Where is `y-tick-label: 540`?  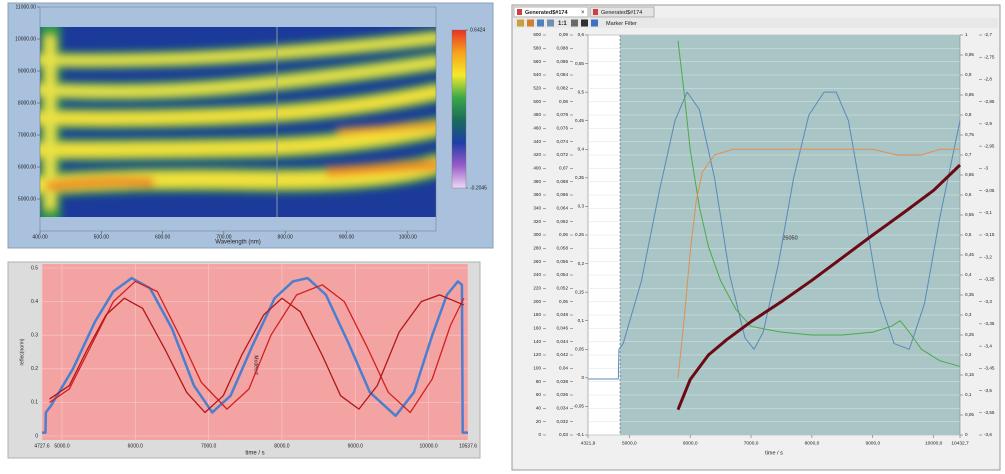 y-tick-label: 540 is located at coordinates (537, 74).